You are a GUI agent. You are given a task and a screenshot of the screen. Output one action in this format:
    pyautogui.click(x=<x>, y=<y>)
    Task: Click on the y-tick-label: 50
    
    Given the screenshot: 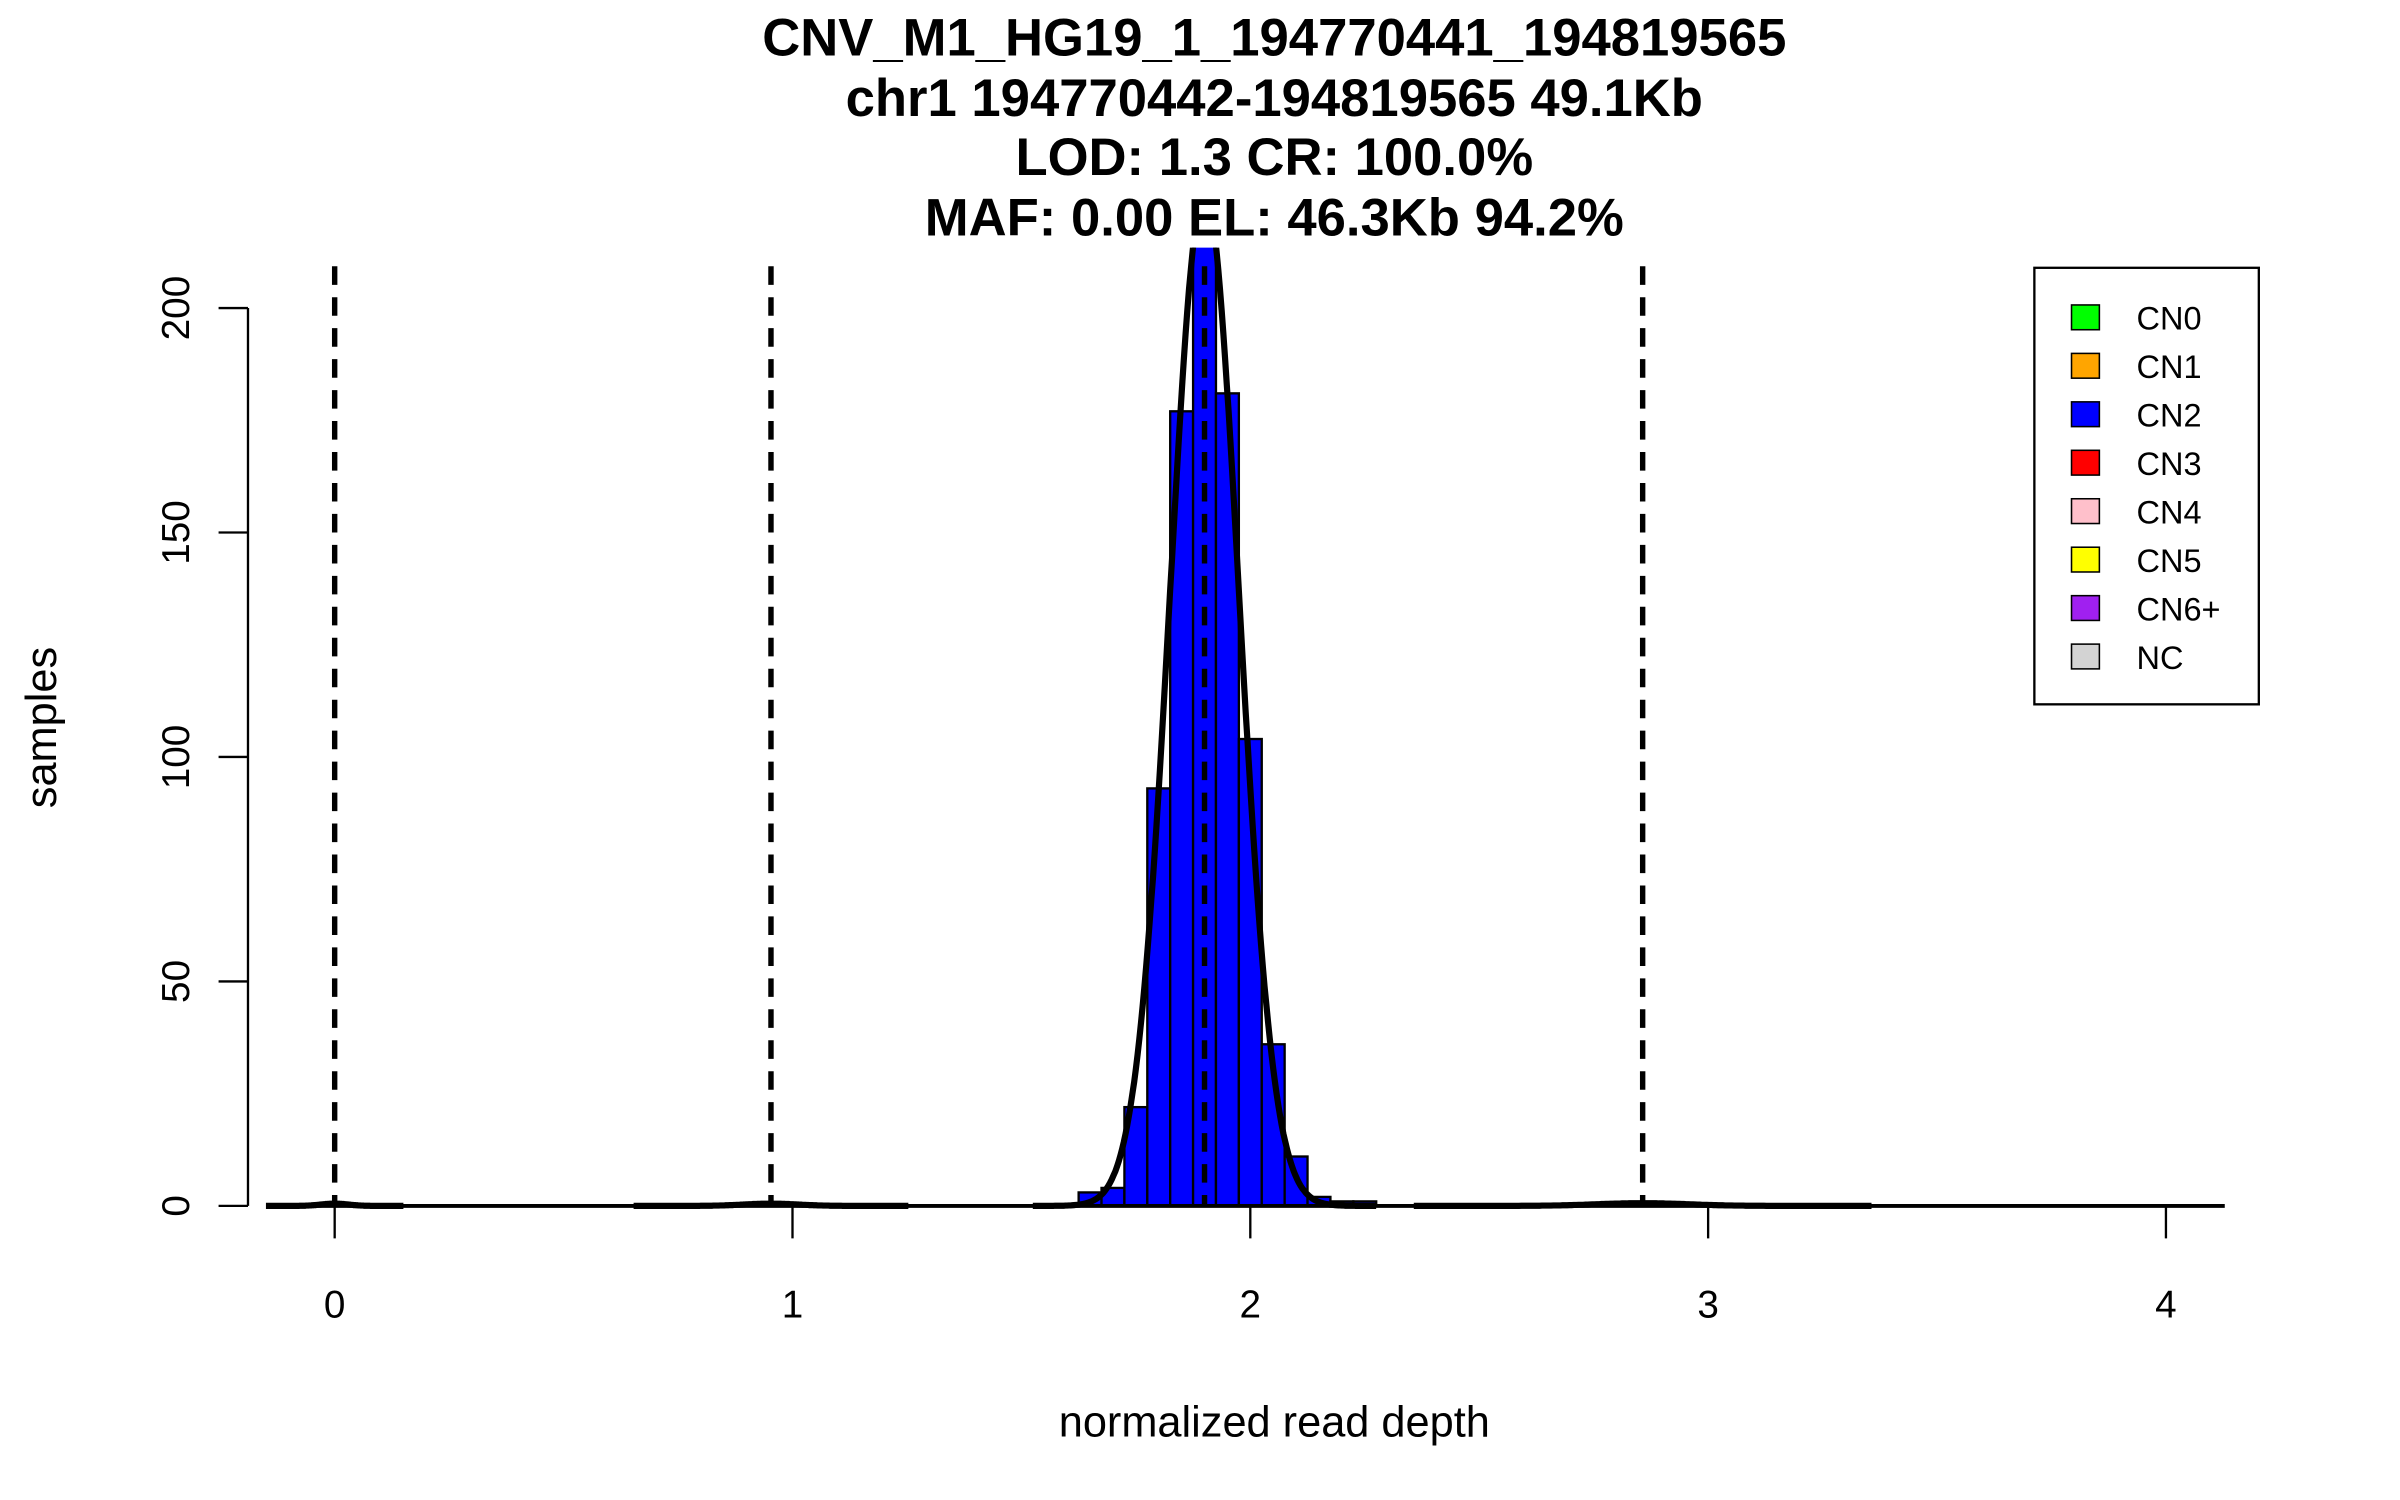 What is the action you would take?
    pyautogui.click(x=176, y=981)
    